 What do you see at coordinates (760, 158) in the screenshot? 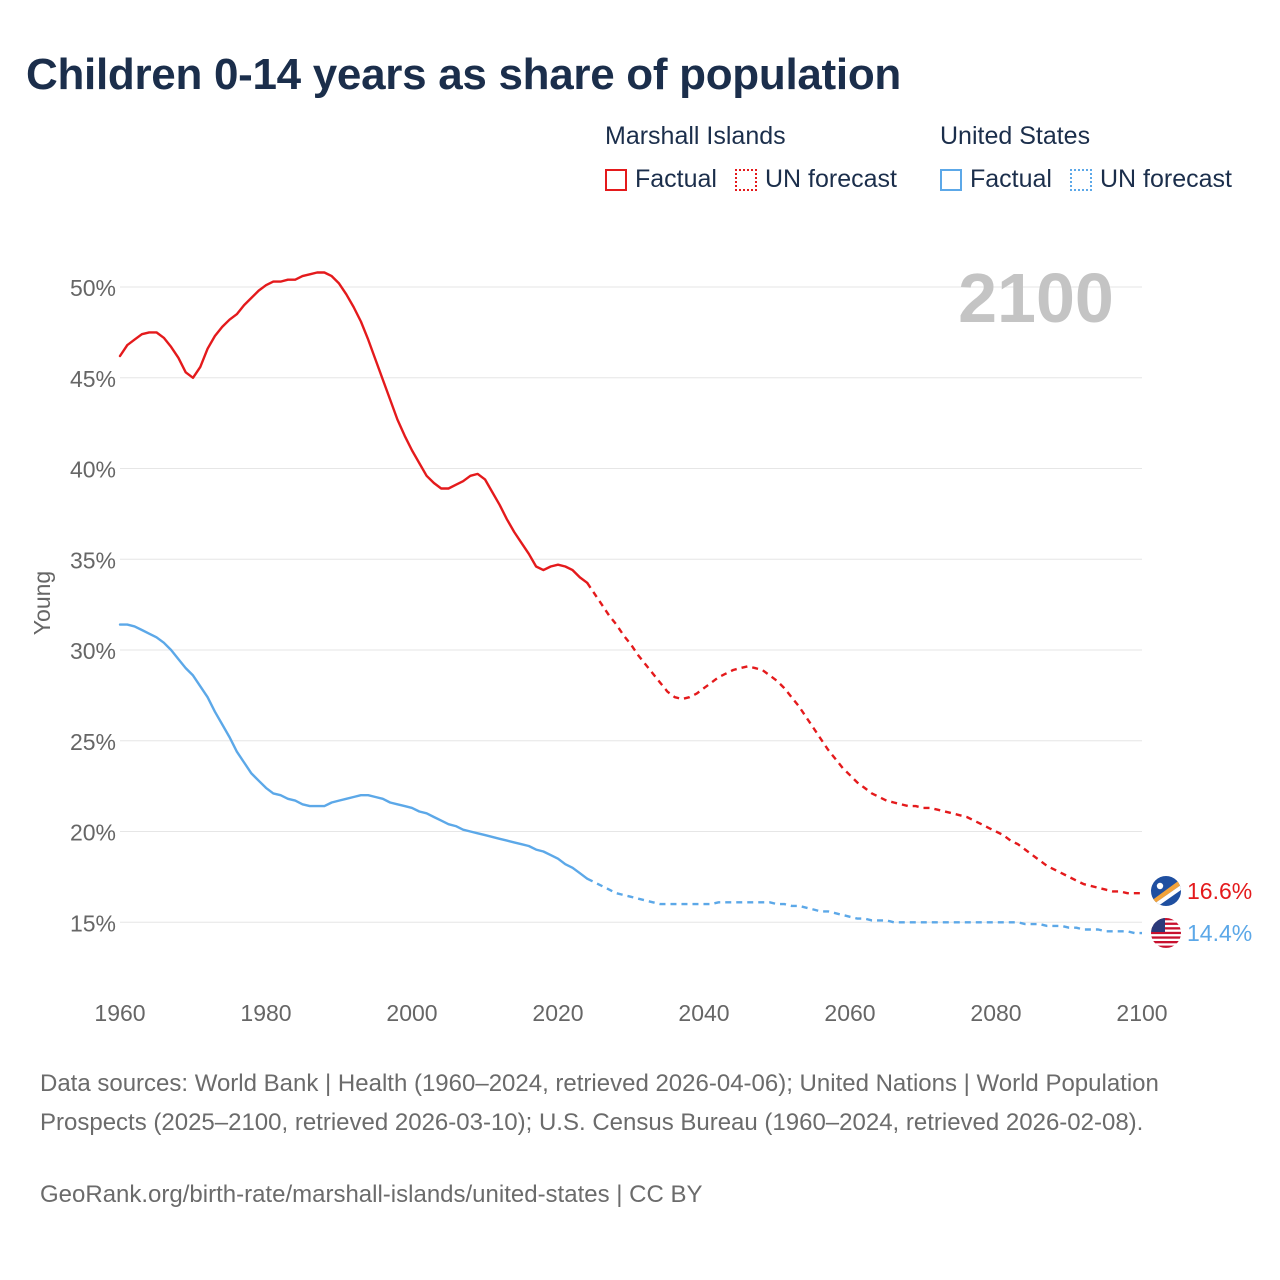
I see `legend-marshall-islands: Marshall Islands Factual UN forecast` at bounding box center [760, 158].